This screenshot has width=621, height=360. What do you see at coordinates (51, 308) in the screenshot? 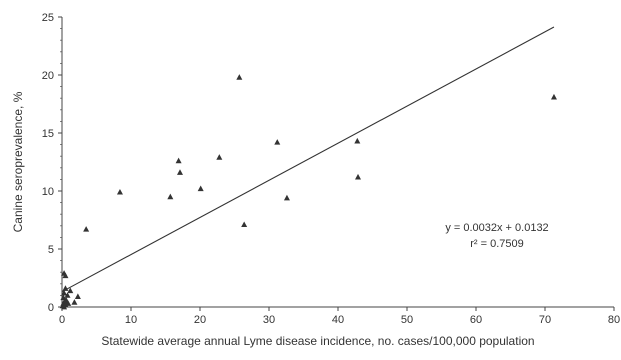
I see `y-tick-label: 0` at bounding box center [51, 308].